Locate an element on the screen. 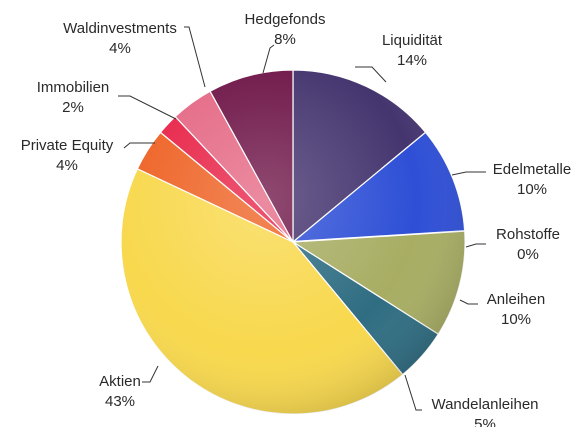  slice-value-anleihen: 10% is located at coordinates (516, 319).